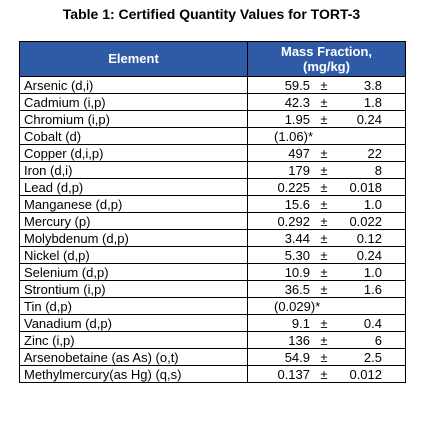 Image resolution: width=423 pixels, height=440 pixels. What do you see at coordinates (326, 66) in the screenshot?
I see `mass-fraction-header-line2: (mg/kg)` at bounding box center [326, 66].